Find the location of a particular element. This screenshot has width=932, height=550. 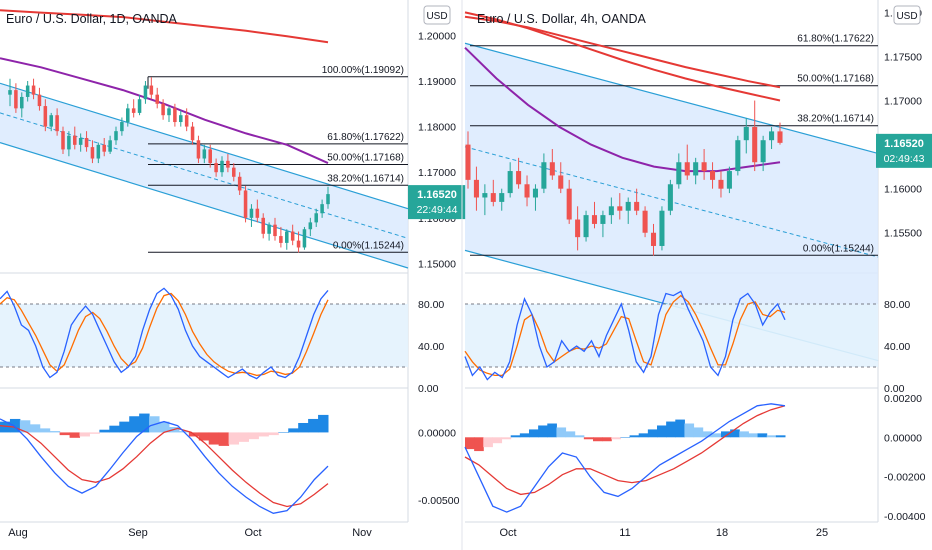

fib-label: 61.80%(1.17622) is located at coordinates (835, 39).